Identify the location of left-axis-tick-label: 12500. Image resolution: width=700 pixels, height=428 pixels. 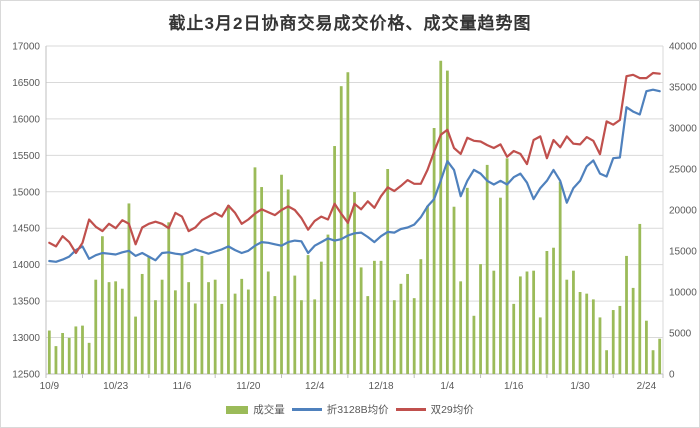
(26, 375).